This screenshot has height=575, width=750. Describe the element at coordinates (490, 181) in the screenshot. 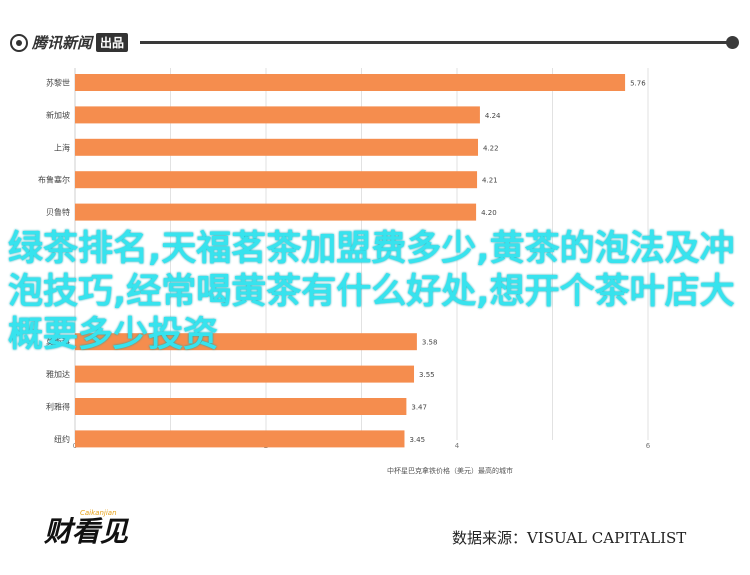

I see `value-label: 4.21` at that location.